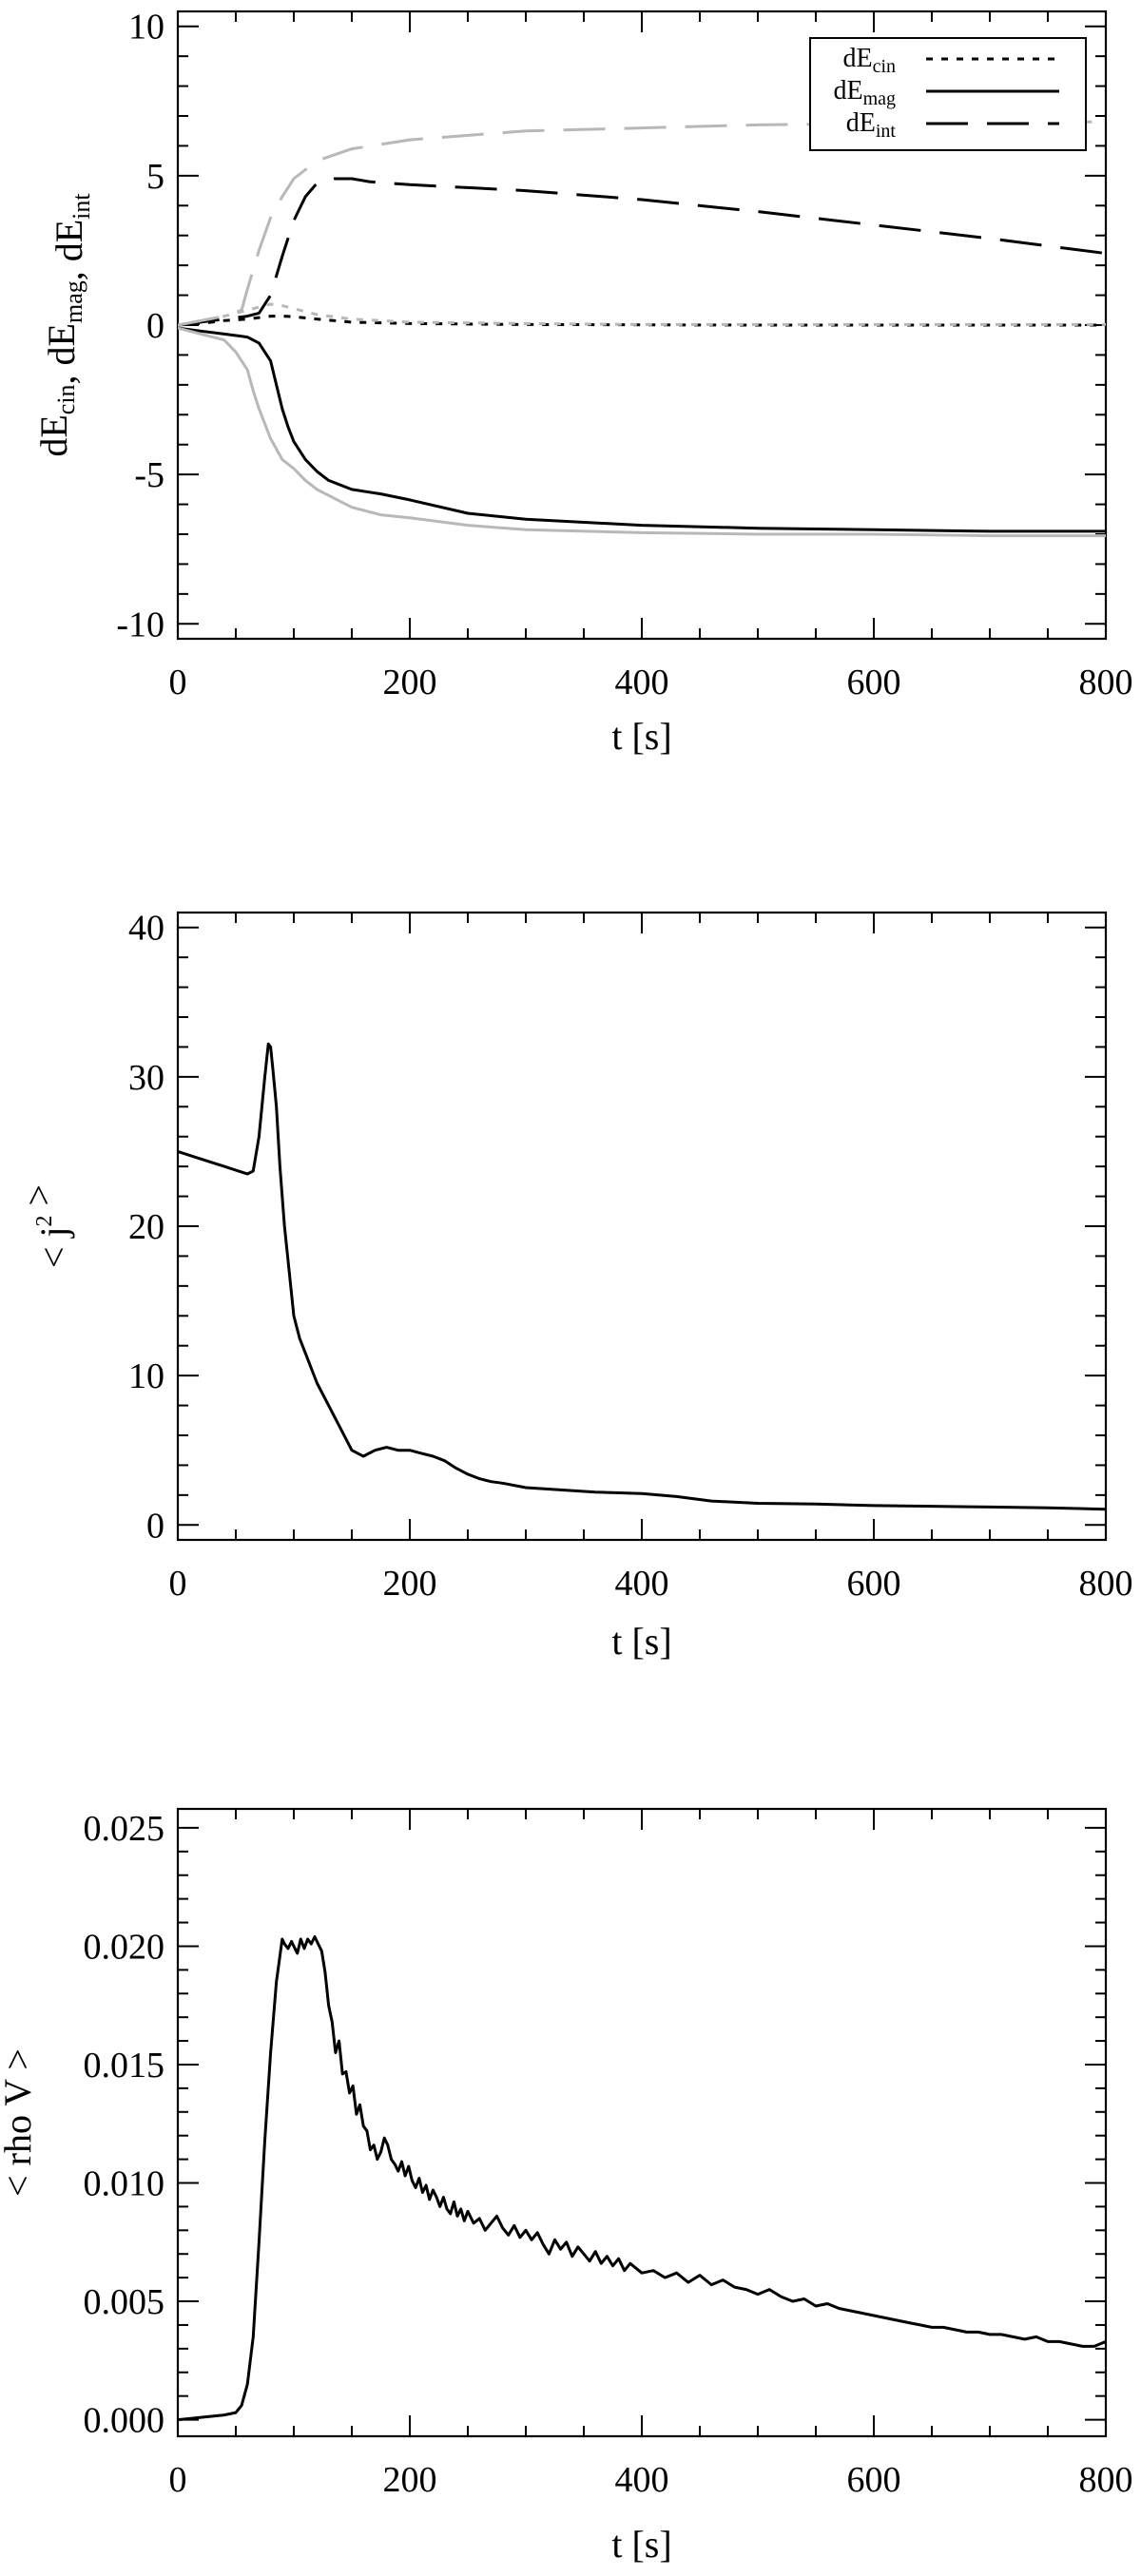  Describe the element at coordinates (146, 1078) in the screenshot. I see `y-tick-label: 30` at that location.